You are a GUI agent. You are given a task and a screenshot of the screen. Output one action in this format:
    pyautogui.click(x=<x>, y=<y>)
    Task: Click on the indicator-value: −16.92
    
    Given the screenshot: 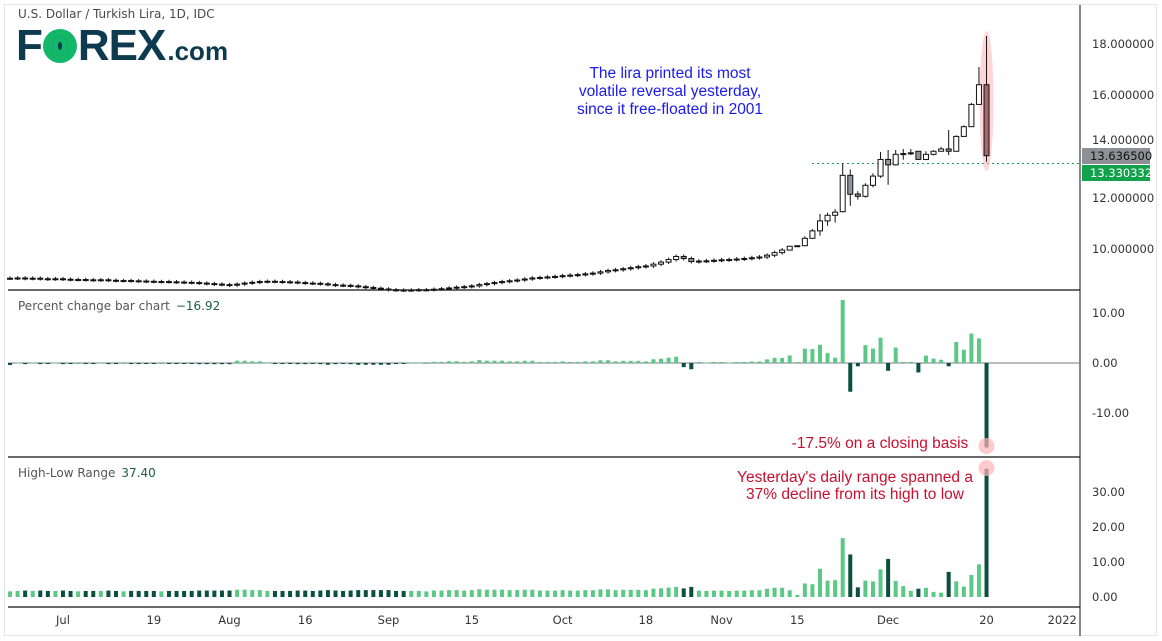 What is the action you would take?
    pyautogui.click(x=198, y=306)
    